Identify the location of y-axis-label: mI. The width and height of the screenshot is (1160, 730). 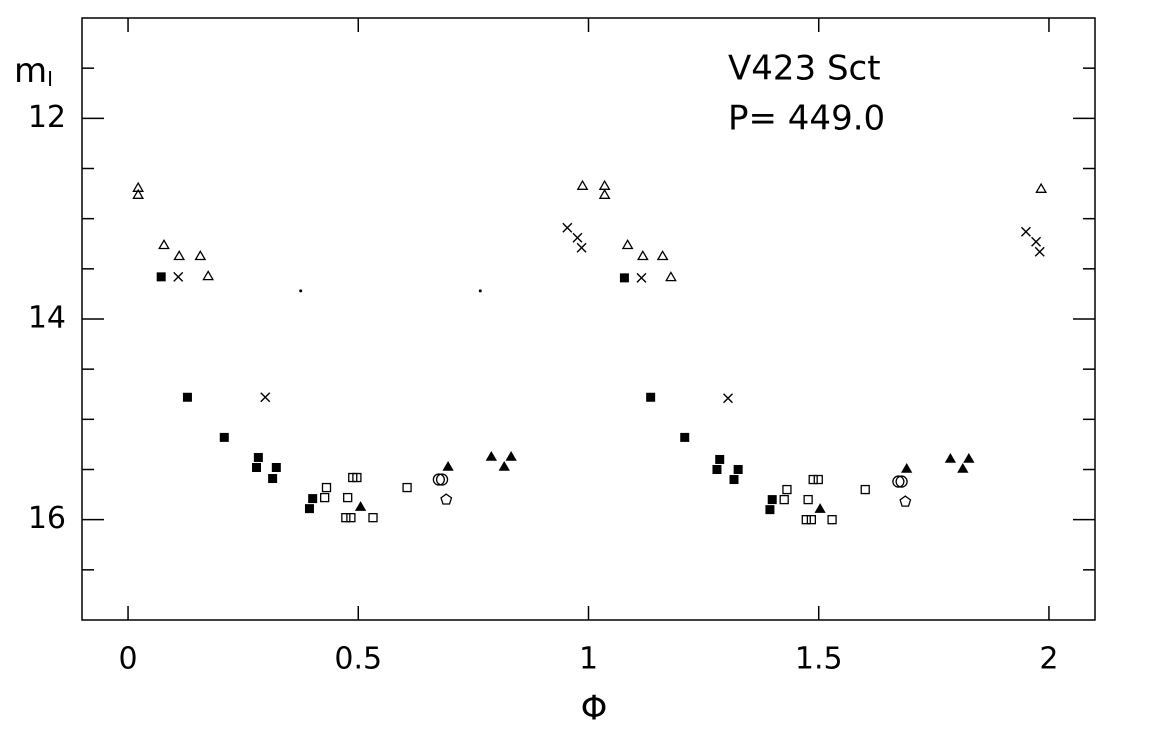
(33, 71).